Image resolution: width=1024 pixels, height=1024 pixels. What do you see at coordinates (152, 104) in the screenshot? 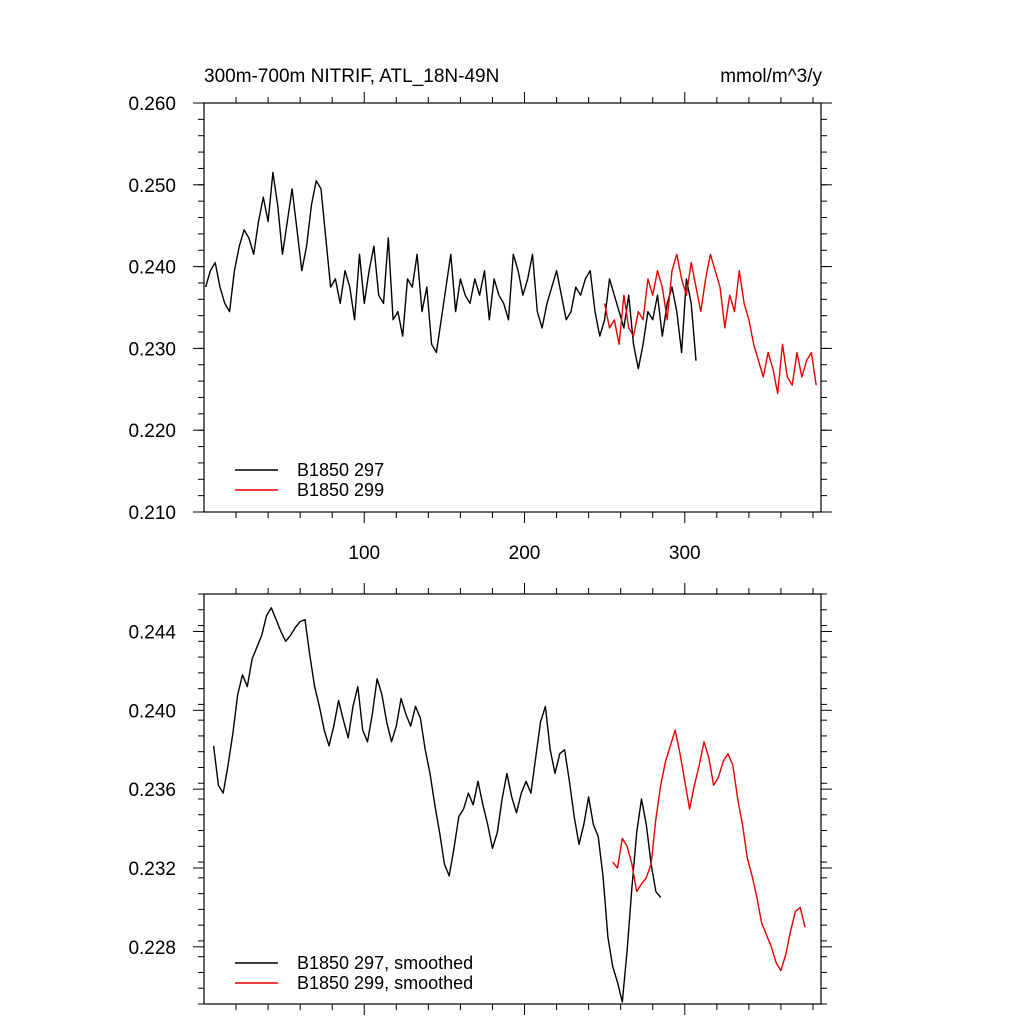
I see `y-tick-label: 0.260` at bounding box center [152, 104].